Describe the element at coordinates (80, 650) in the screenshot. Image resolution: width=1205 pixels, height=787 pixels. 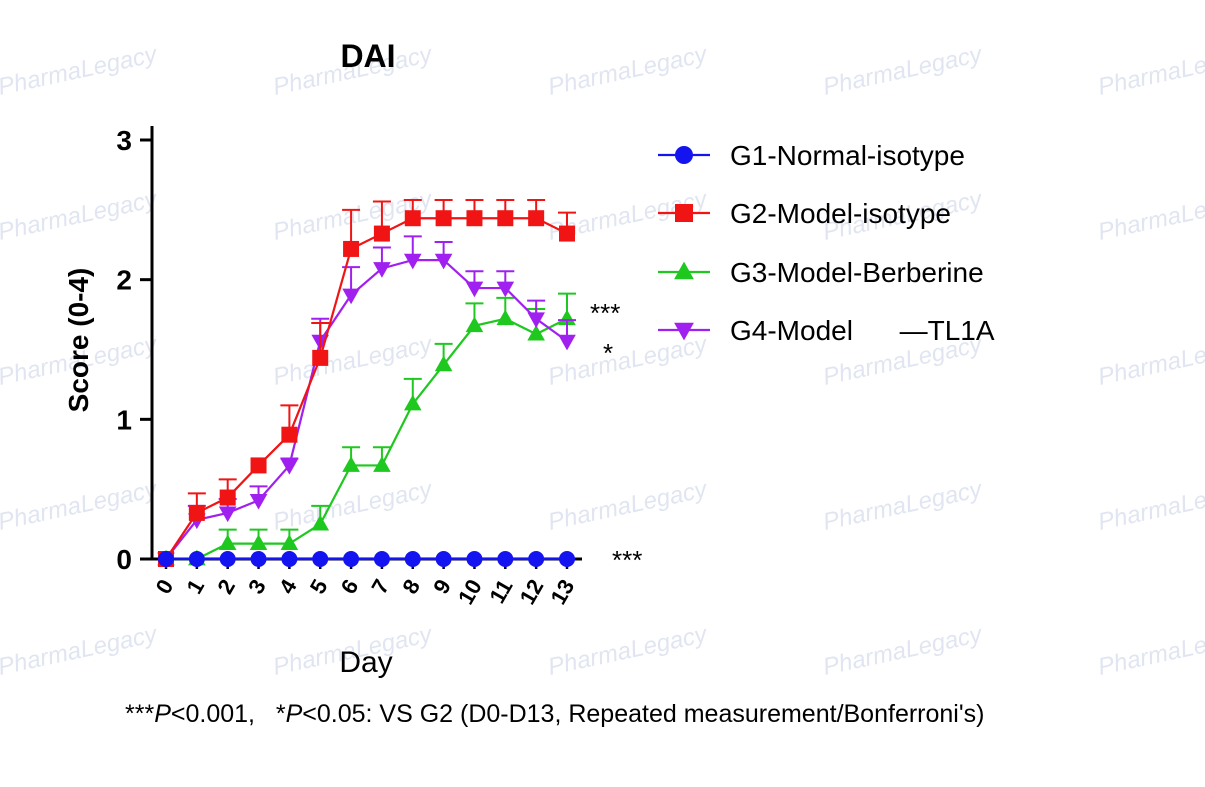
I see `watermark-4-0: PharmaLegacy` at that location.